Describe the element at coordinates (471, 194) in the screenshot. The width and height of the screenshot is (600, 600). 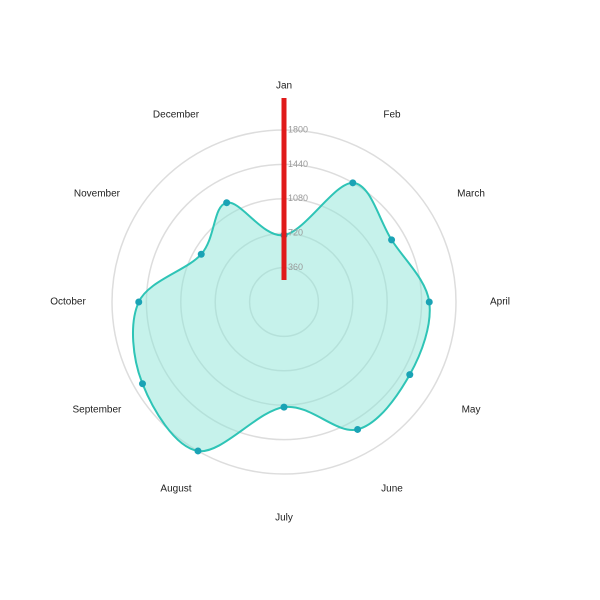
I see `category-label: March` at that location.